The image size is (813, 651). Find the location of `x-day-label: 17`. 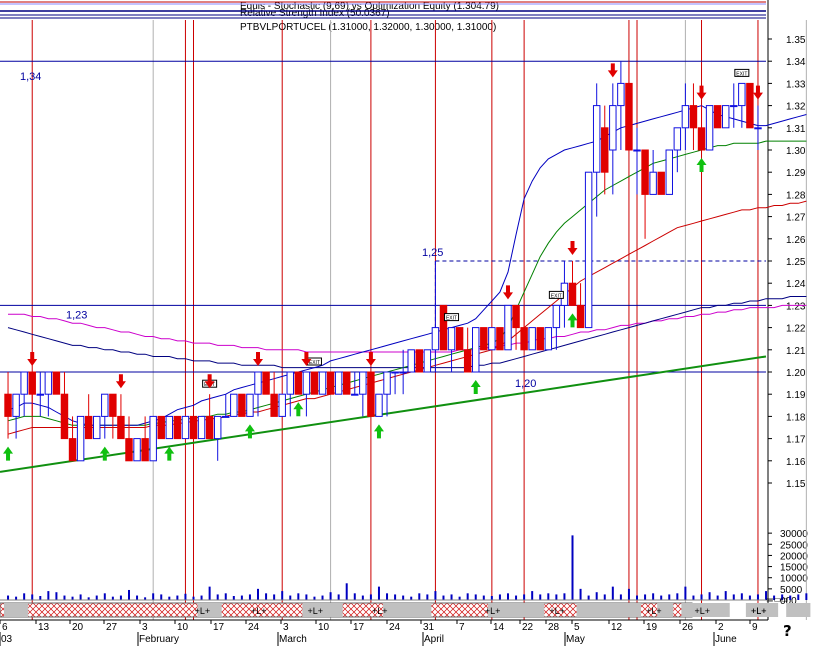

x-day-label: 17 is located at coordinates (359, 627).